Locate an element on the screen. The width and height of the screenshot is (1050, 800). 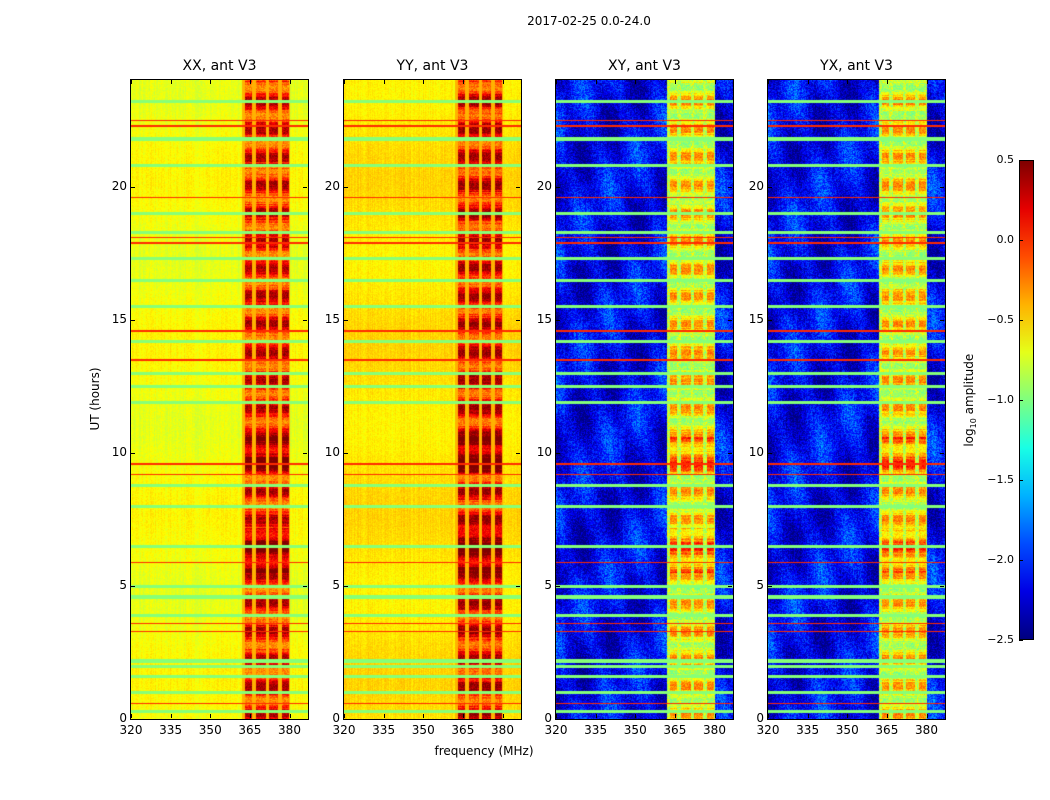
colorbar-tick-label: −0.5 is located at coordinates (1000, 319).